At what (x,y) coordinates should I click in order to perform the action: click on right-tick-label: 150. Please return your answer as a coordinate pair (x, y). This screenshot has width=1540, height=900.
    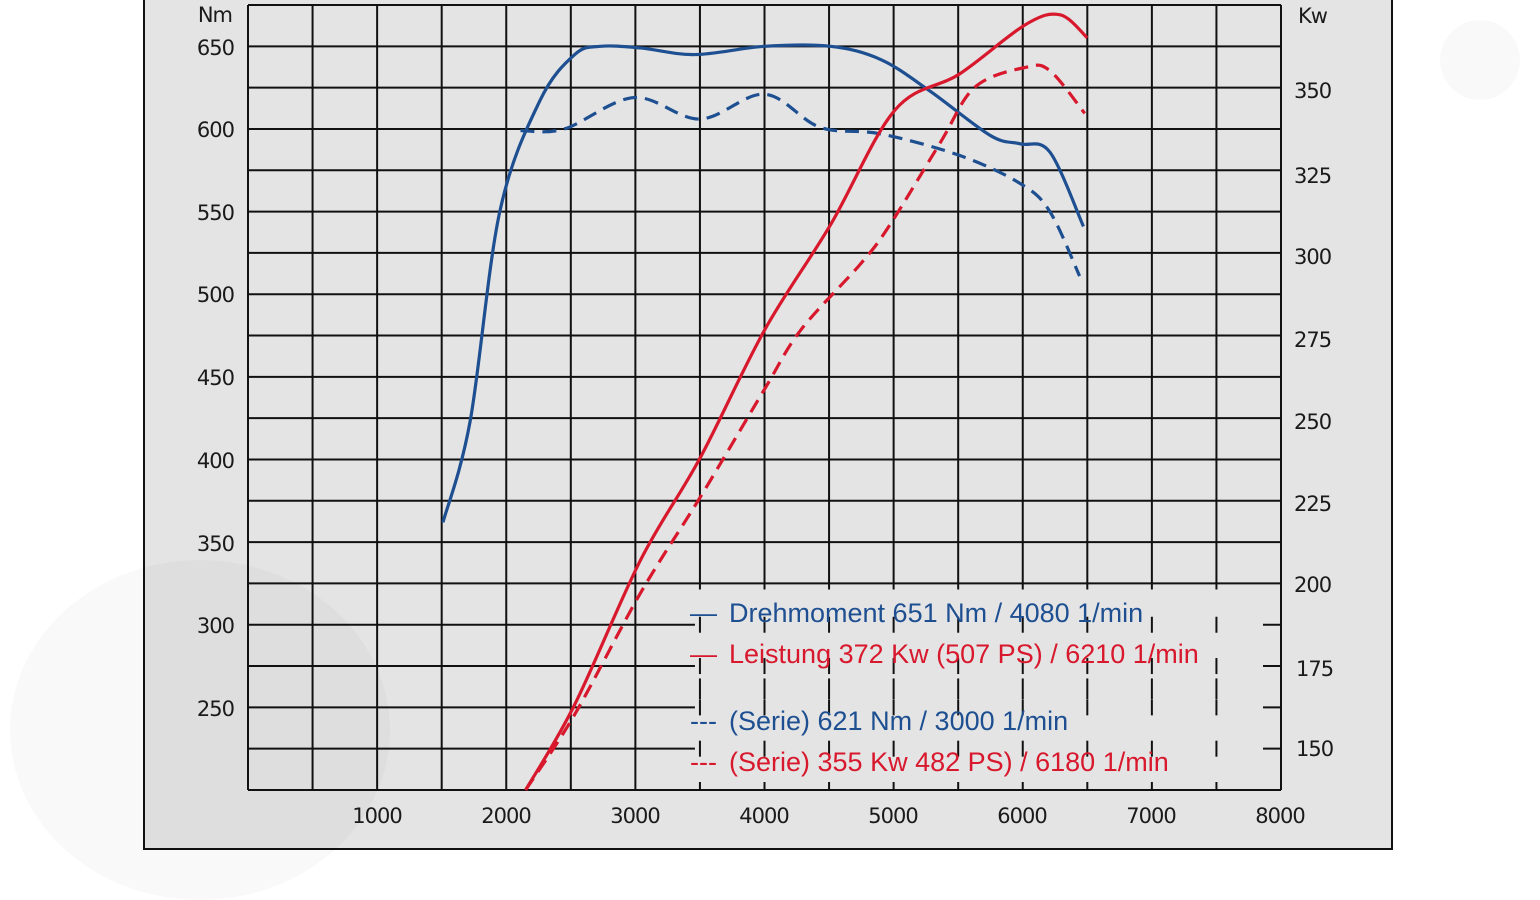
    Looking at the image, I should click on (1314, 749).